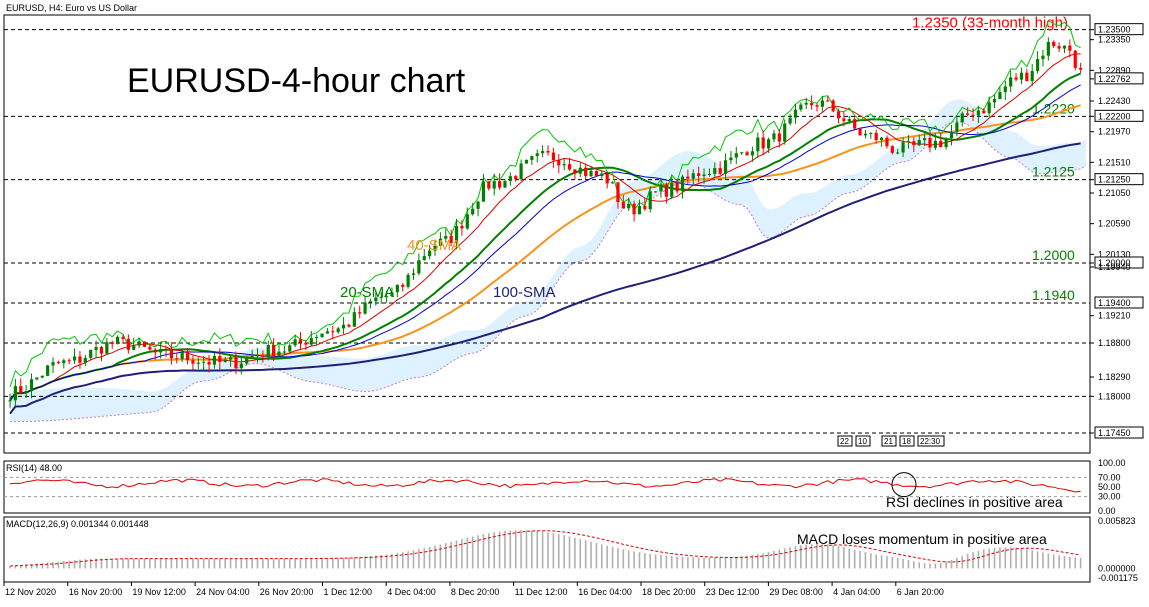  What do you see at coordinates (1114, 101) in the screenshot?
I see `price-tick-label: 1.22430` at bounding box center [1114, 101].